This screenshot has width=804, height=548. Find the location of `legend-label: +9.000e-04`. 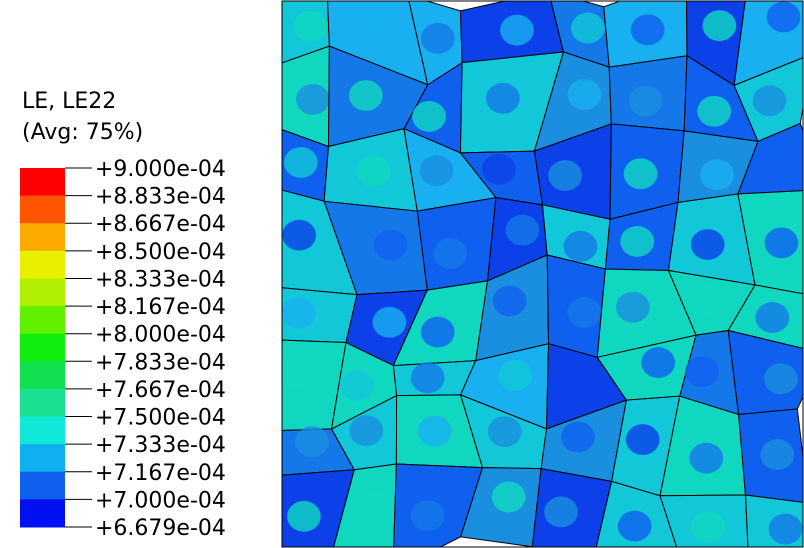

legend-label: +9.000e-04 is located at coordinates (160, 169).